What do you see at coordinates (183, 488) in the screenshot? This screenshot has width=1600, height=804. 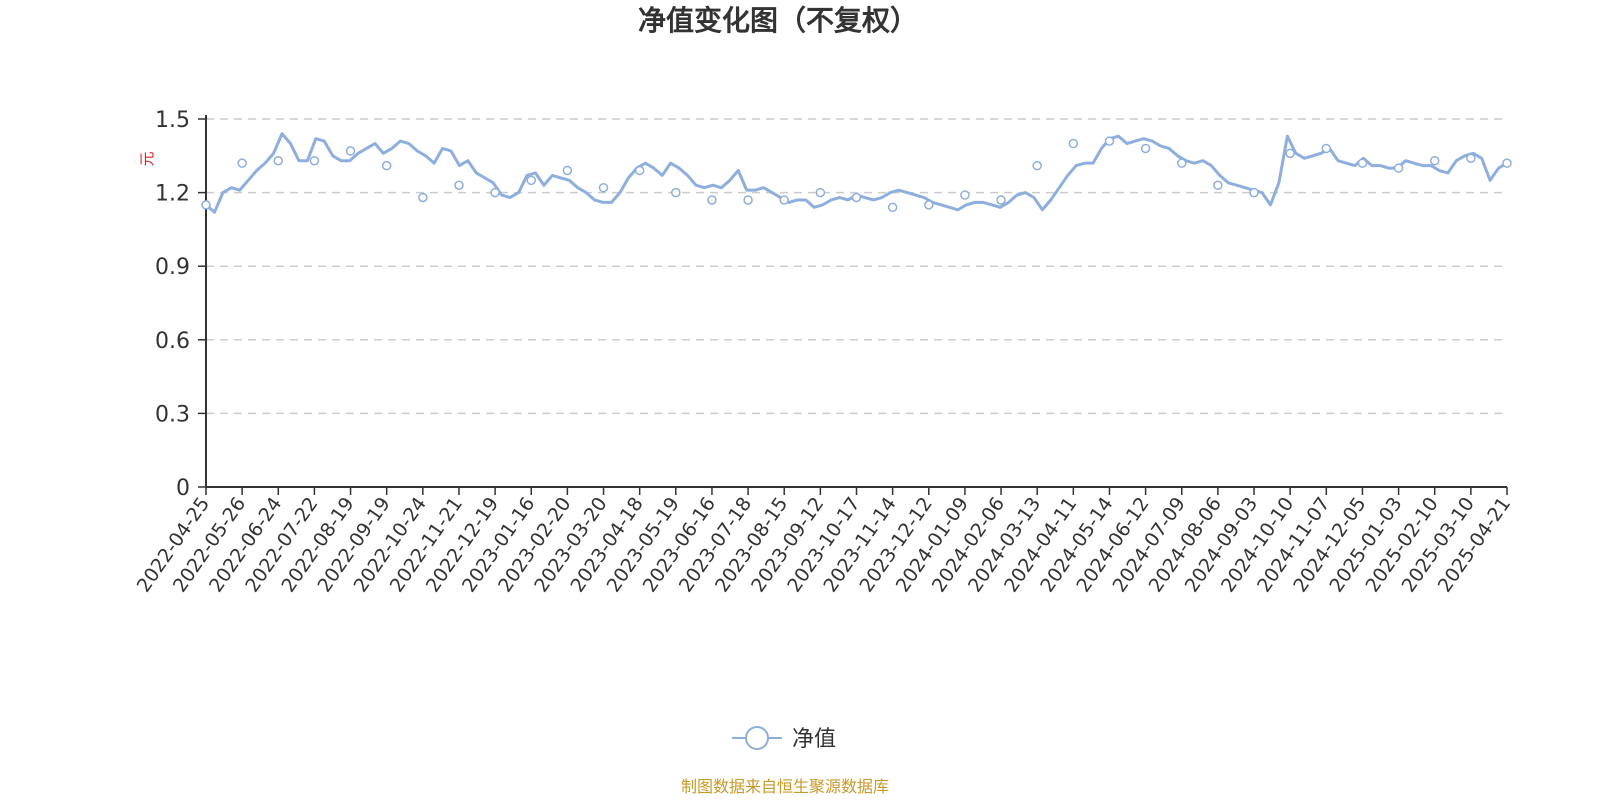 I see `y-tick-label: 0` at bounding box center [183, 488].